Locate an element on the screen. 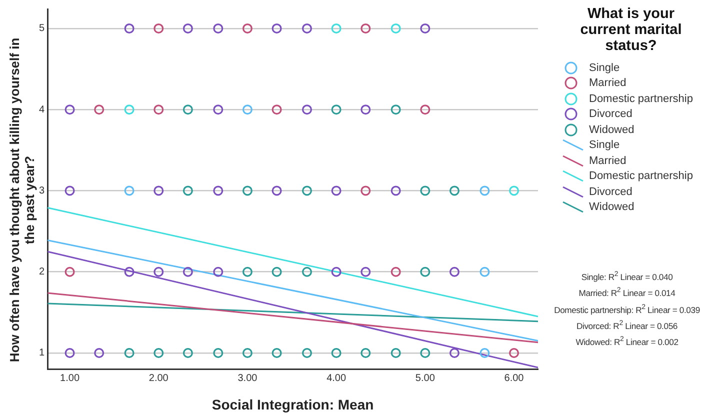 The image size is (702, 418). x-tick-label: 3.00 is located at coordinates (248, 378).